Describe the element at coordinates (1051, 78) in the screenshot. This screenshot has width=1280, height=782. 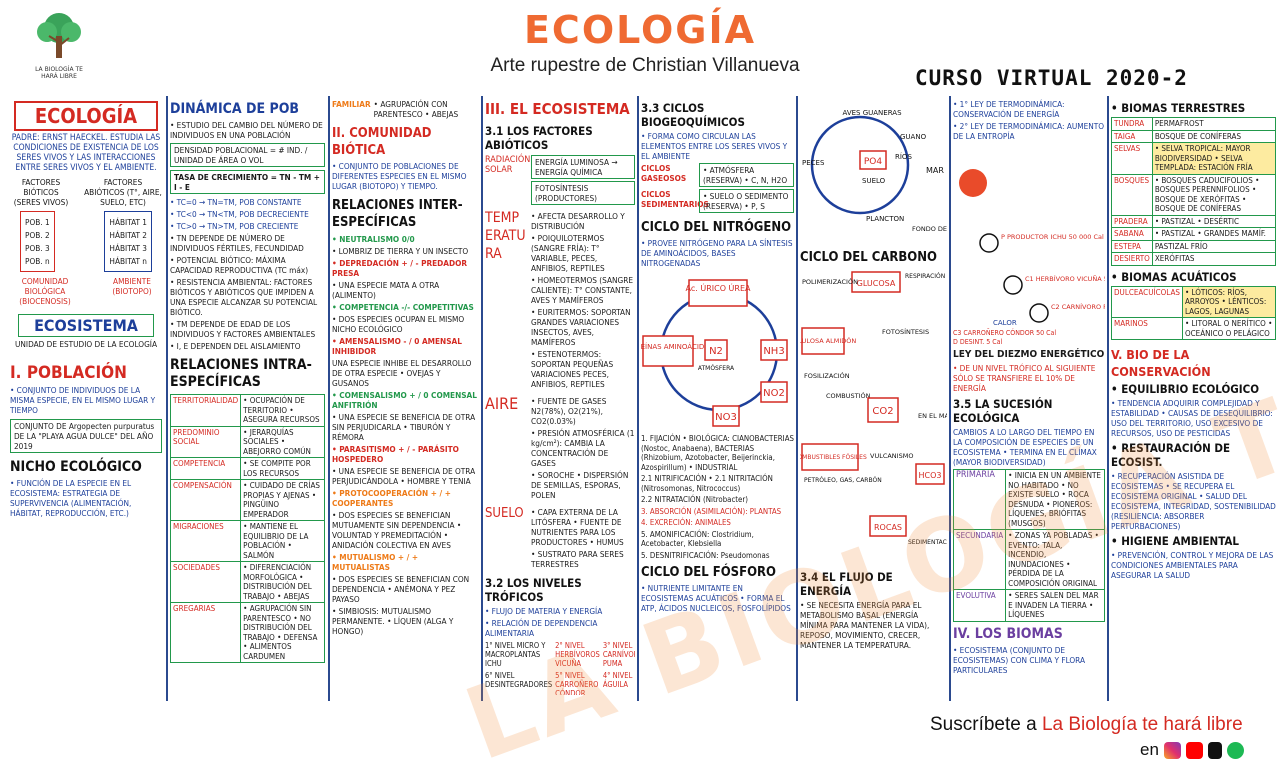
I see `course-label: CURSO VIRTUAL 2020-2` at that location.